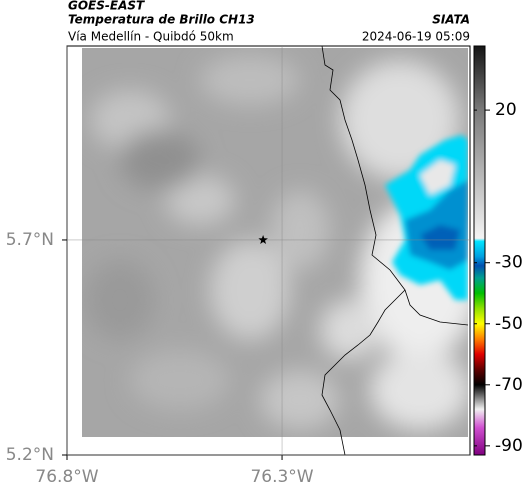 This screenshot has width=526, height=491. What do you see at coordinates (509, 324) in the screenshot?
I see `colorbar-tick-label: -50` at bounding box center [509, 324].